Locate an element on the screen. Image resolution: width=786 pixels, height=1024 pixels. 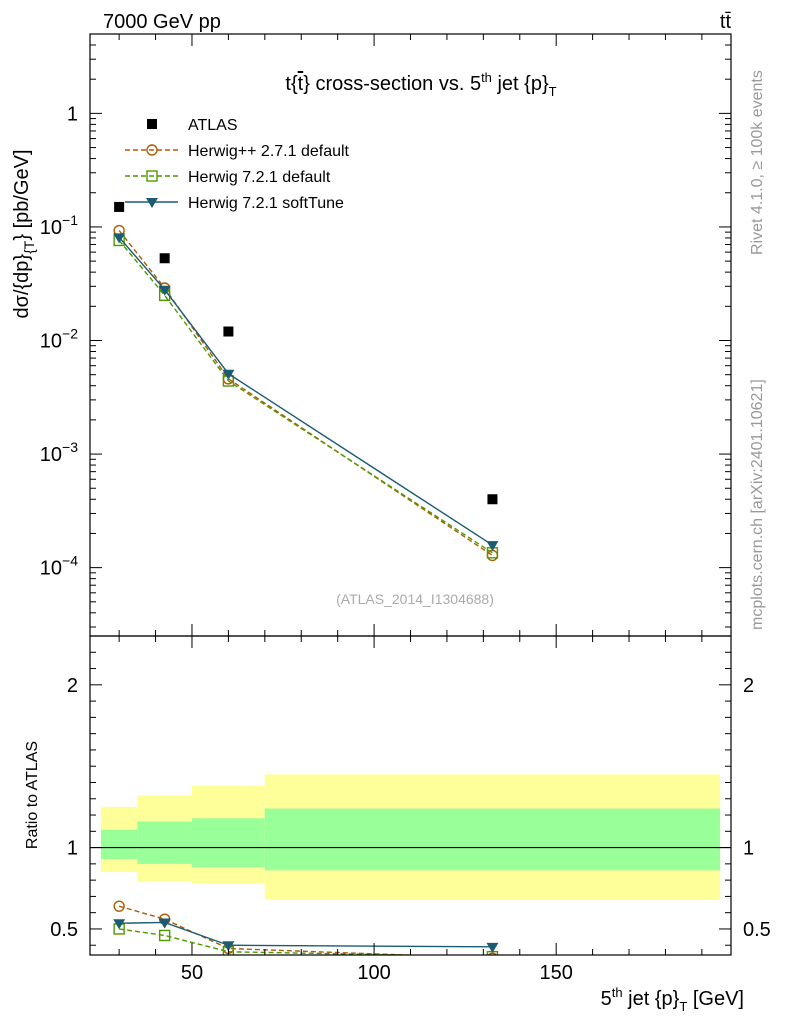
ratio-ylabel: Ratio to ATLAS is located at coordinates (32, 795).